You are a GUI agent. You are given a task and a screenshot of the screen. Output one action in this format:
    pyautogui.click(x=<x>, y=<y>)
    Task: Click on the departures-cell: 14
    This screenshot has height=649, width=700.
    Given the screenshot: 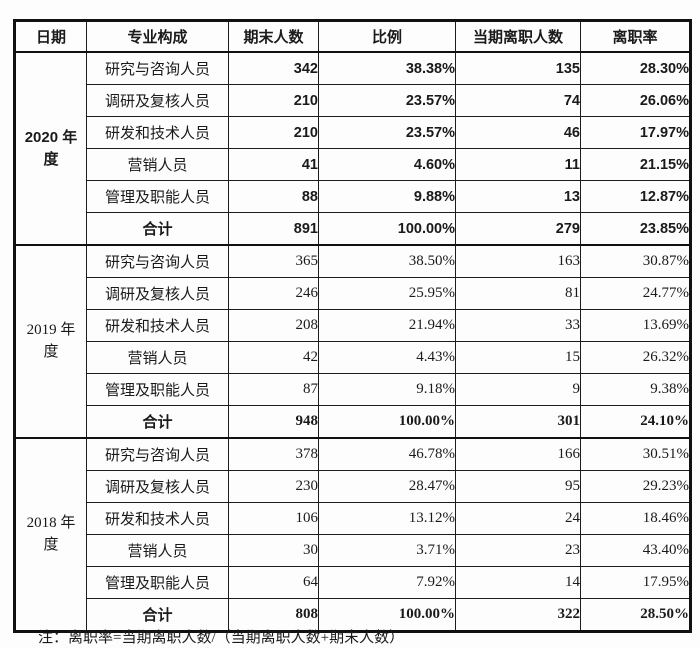 What is the action you would take?
    pyautogui.click(x=518, y=582)
    